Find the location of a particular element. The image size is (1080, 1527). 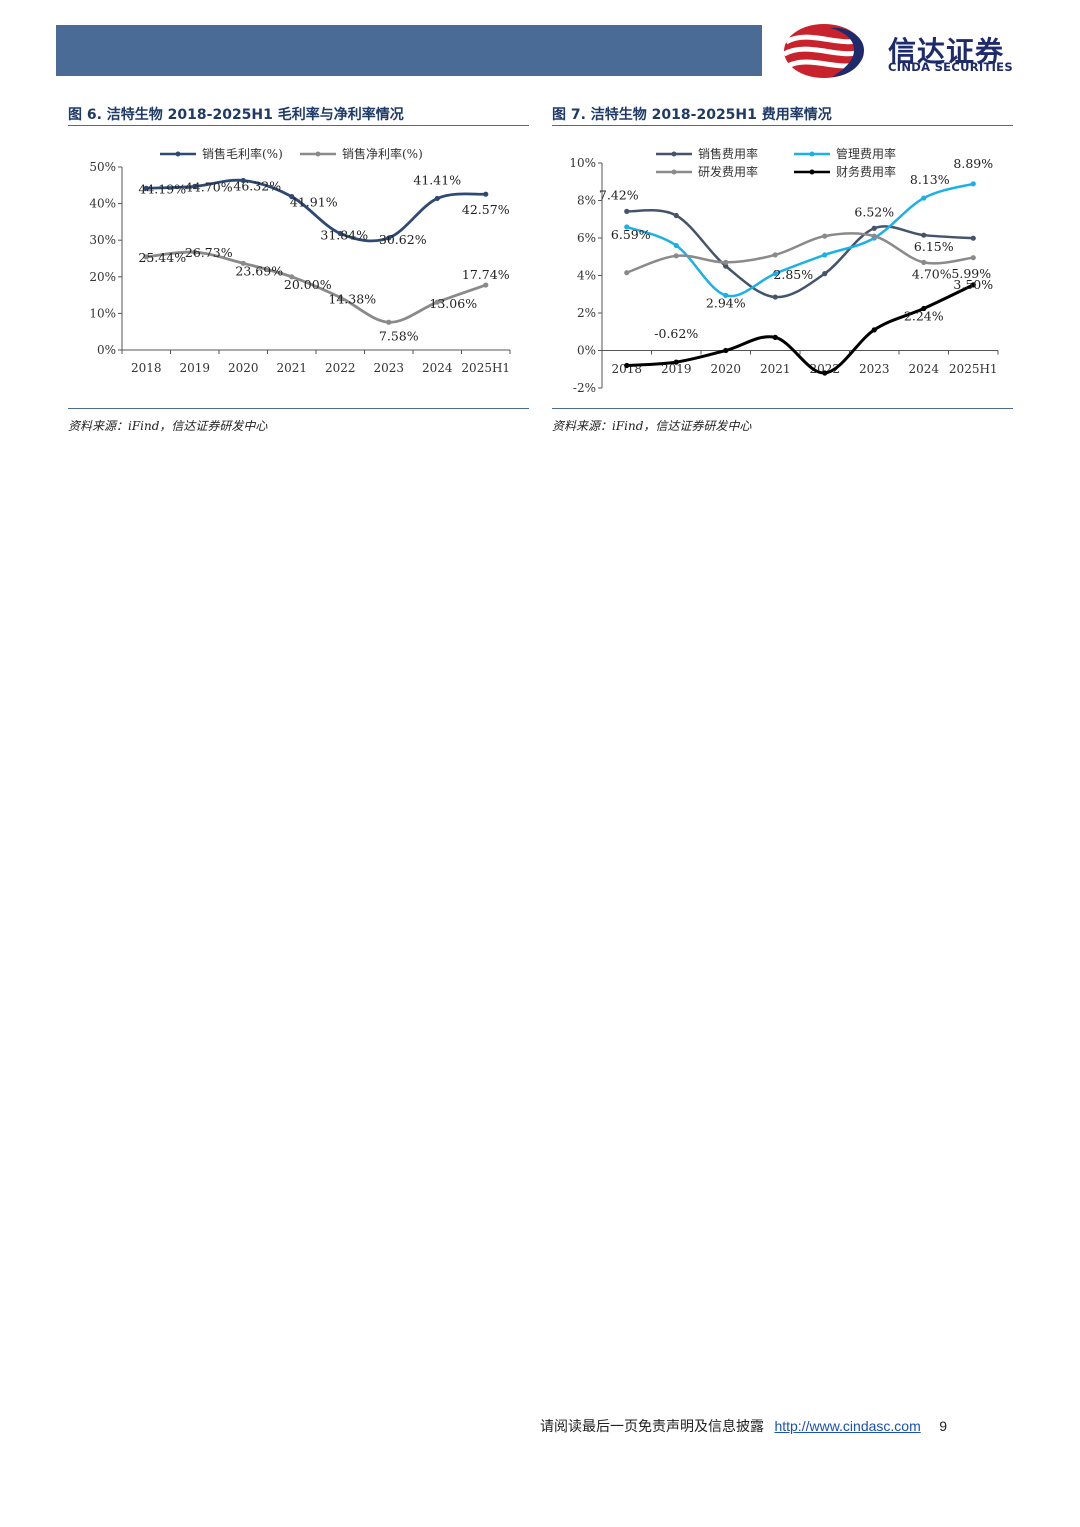

y-tick-label: 40% is located at coordinates (102, 204).